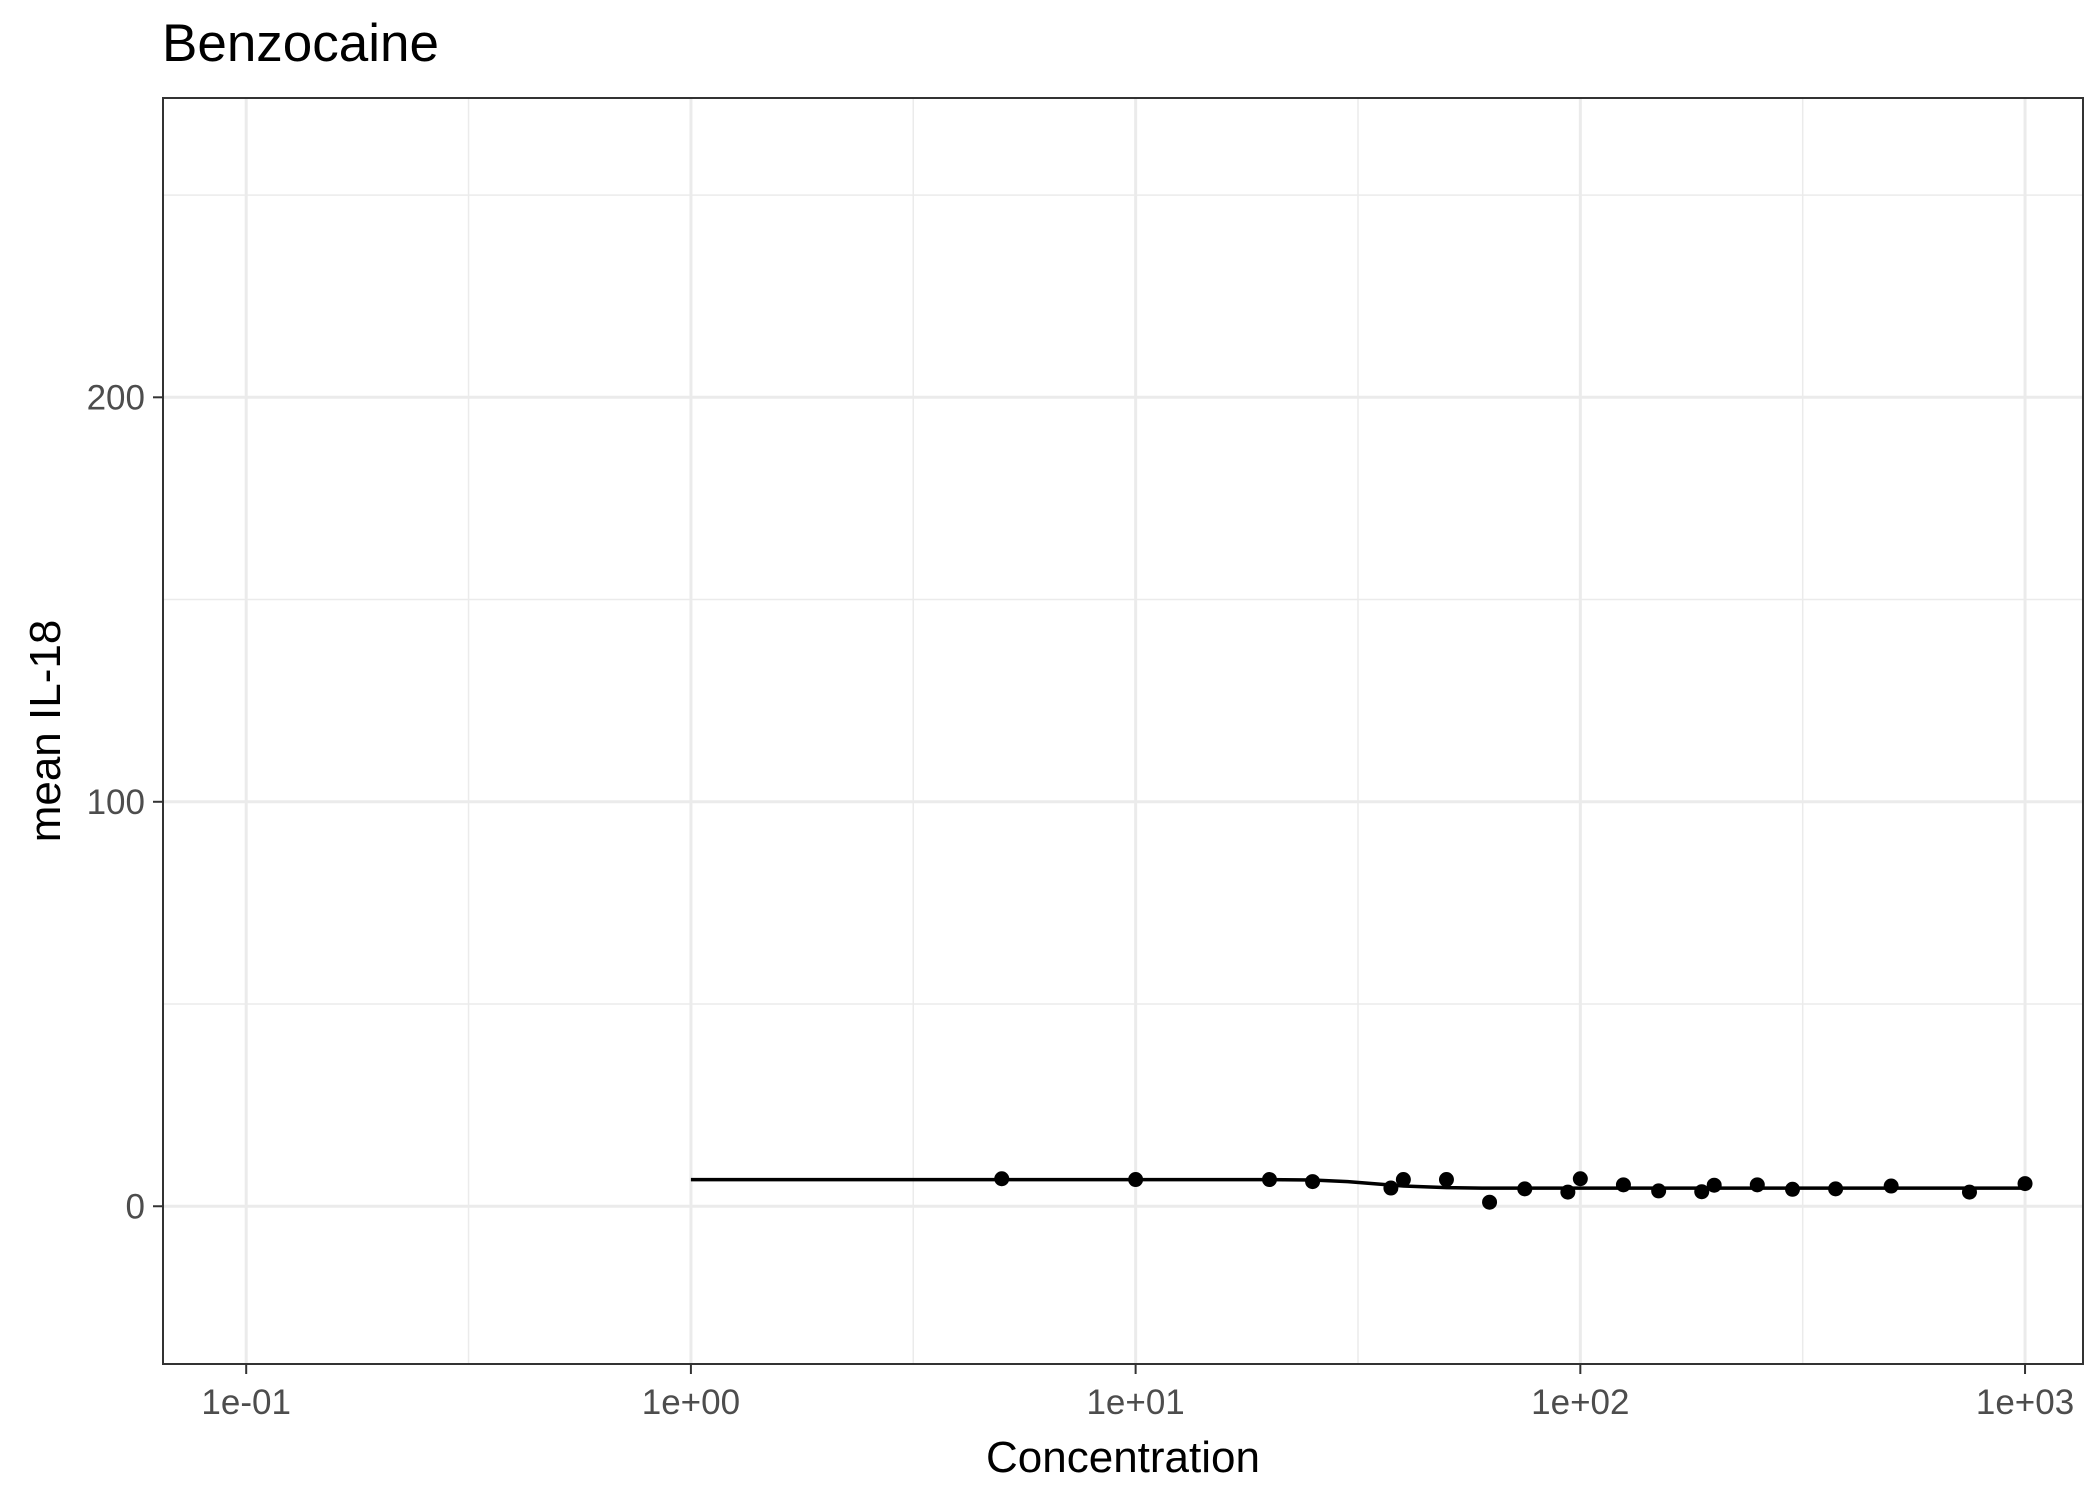  Describe the element at coordinates (45, 731) in the screenshot. I see `y-axis-title: mean IL-18` at that location.